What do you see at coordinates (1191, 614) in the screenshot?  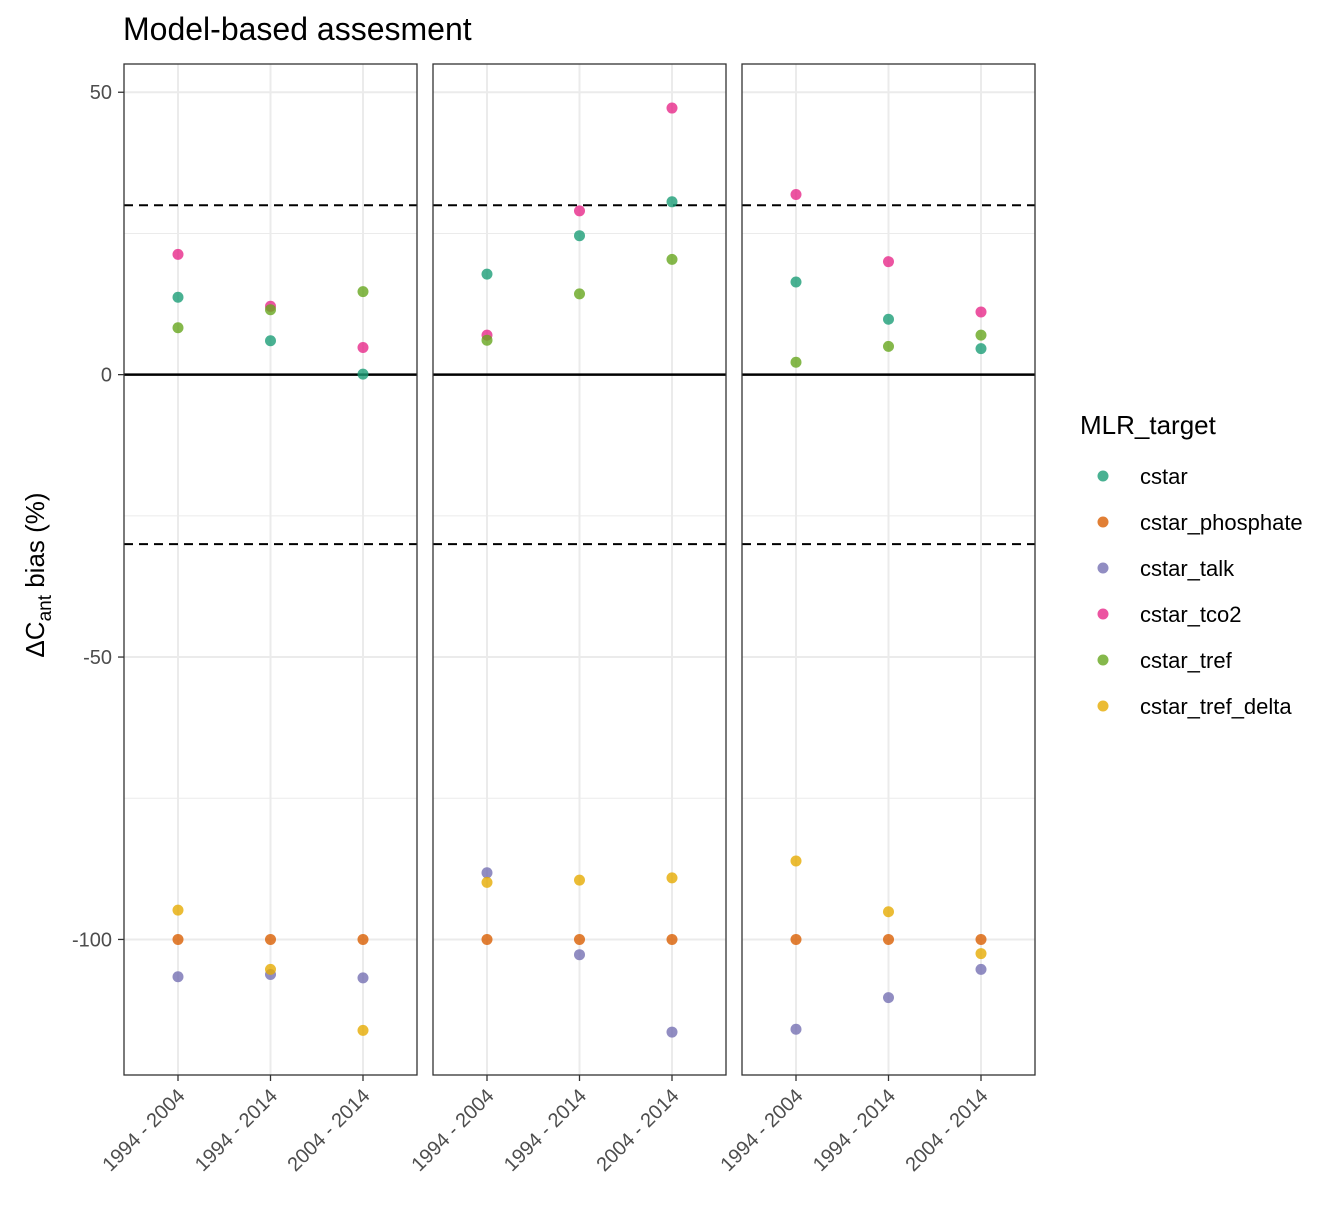 I see `legend-label-cstar_tco2: cstar_tco2` at bounding box center [1191, 614].